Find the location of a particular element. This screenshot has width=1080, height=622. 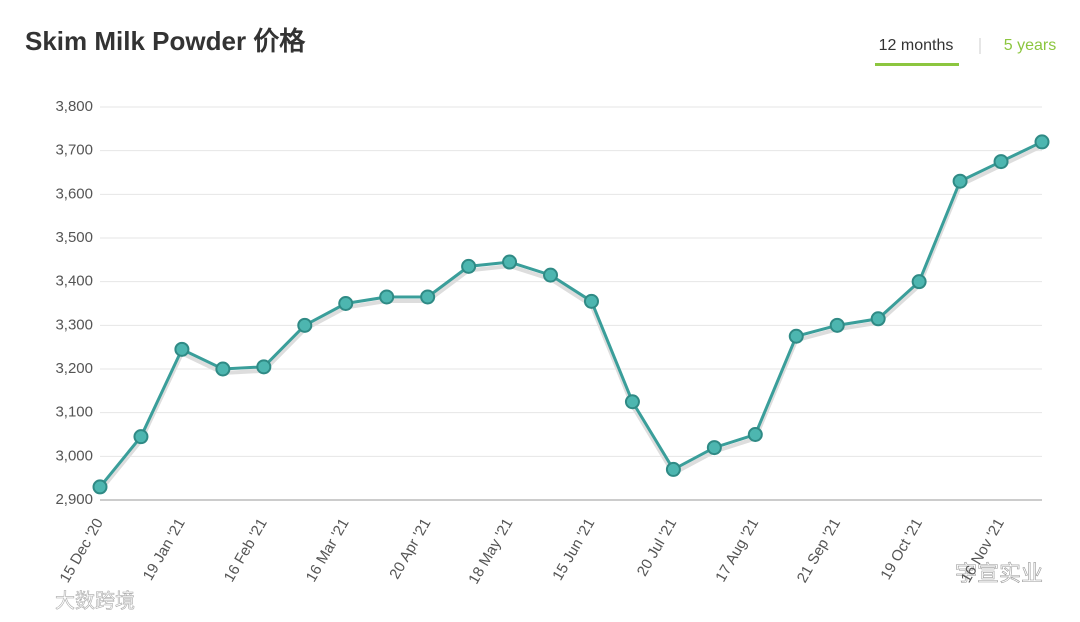

x-tick-label: 17 Aug '21 is located at coordinates (737, 550).